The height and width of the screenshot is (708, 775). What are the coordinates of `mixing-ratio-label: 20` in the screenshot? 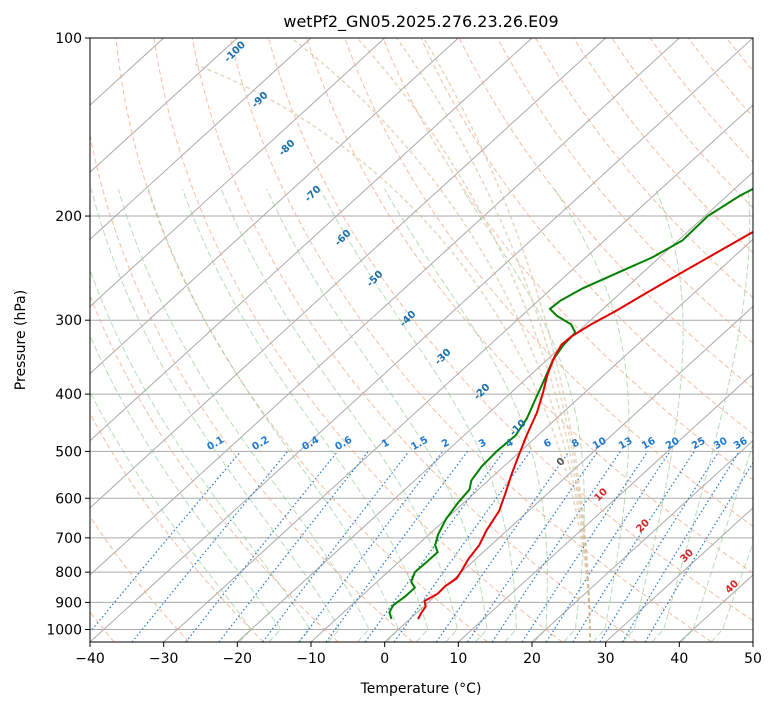 It's located at (673, 444).